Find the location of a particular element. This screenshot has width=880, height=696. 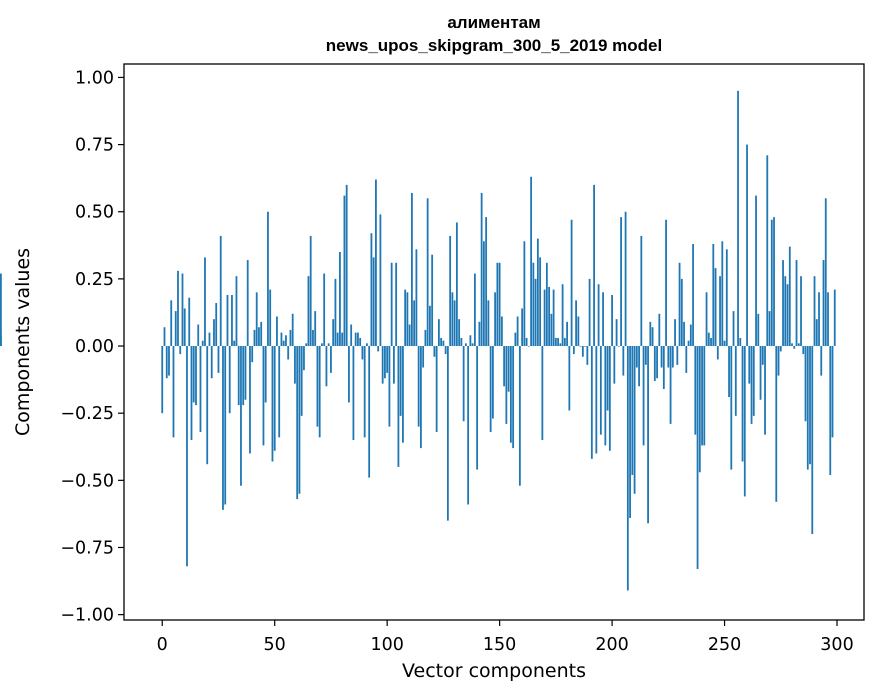

y-tick-label: −1.00 is located at coordinates (87, 616).